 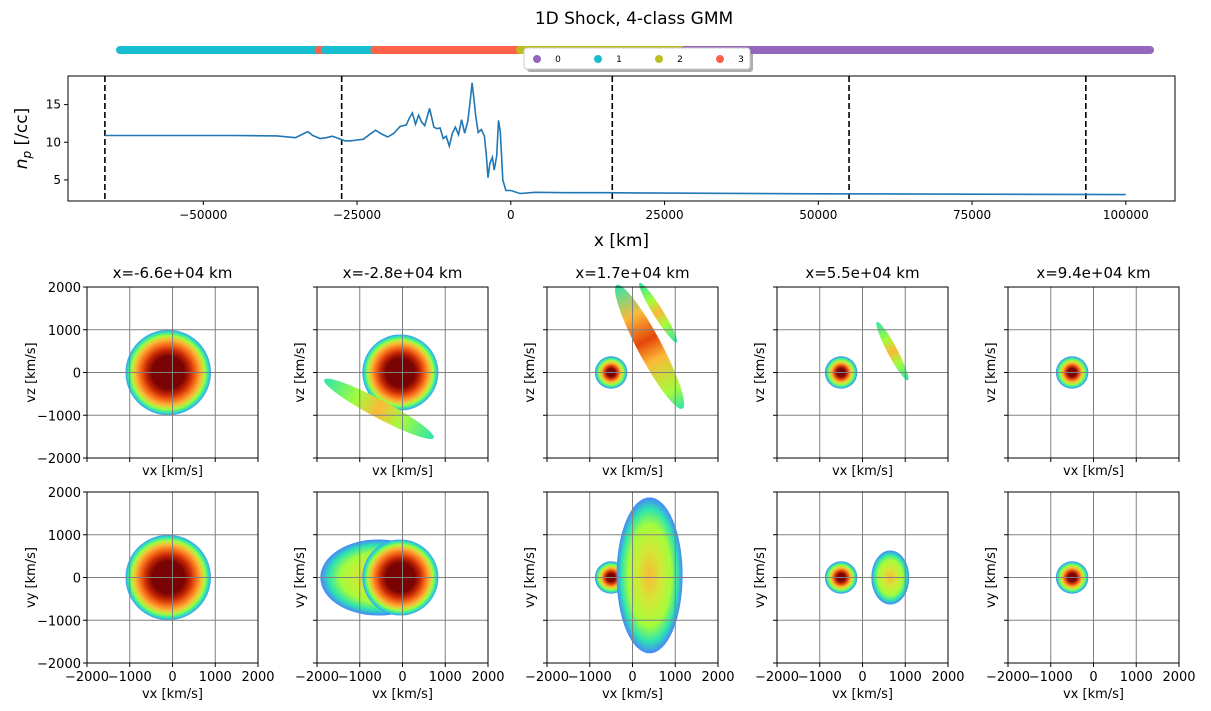 What do you see at coordinates (658, 312) in the screenshot?
I see `shock-beam-tail-blob` at bounding box center [658, 312].